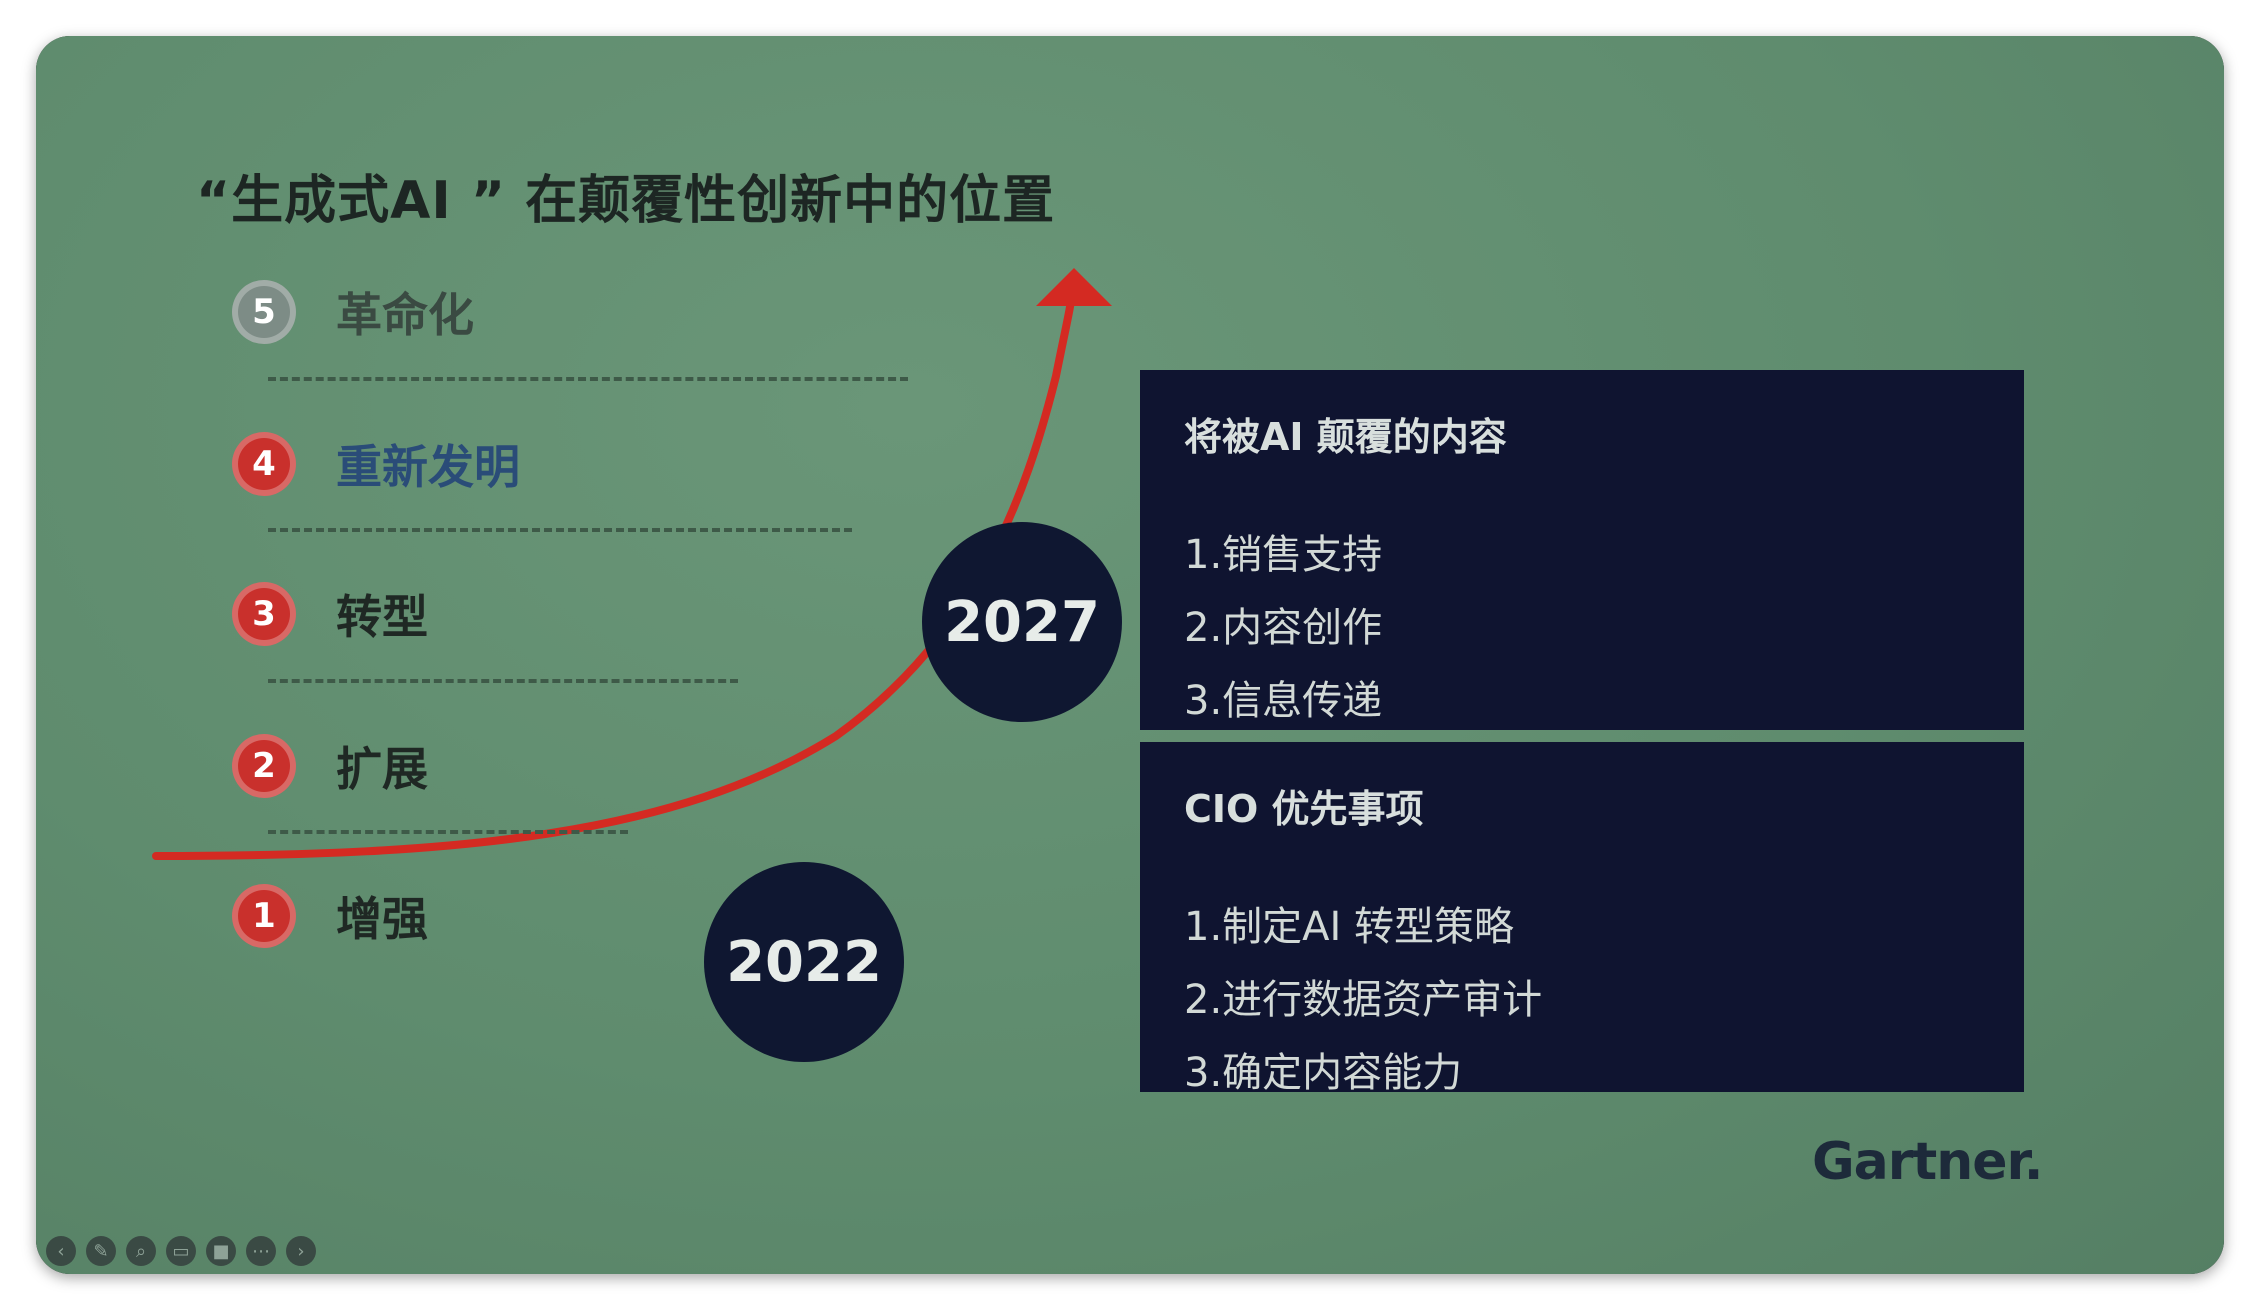 This screenshot has width=2260, height=1312. I want to click on panel-item: 3.信息传递, so click(1283, 701).